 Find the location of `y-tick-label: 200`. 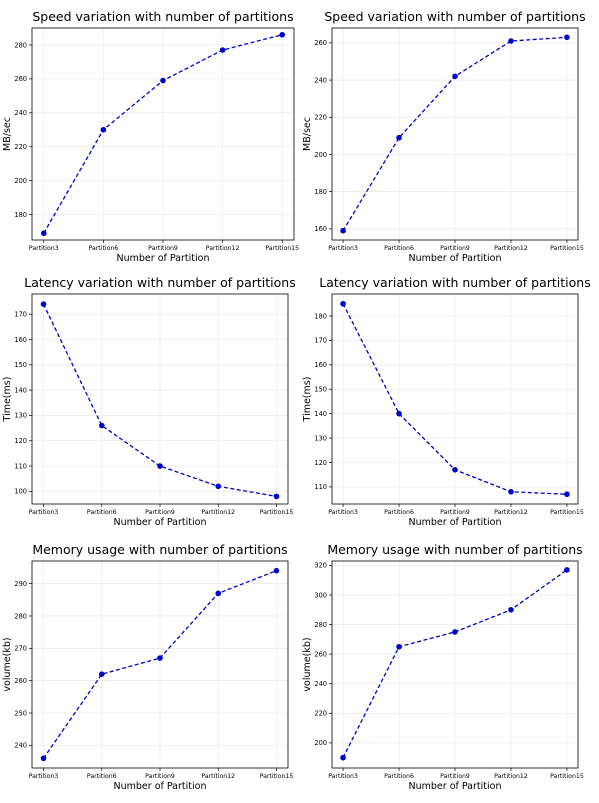

y-tick-label: 200 is located at coordinates (320, 155).